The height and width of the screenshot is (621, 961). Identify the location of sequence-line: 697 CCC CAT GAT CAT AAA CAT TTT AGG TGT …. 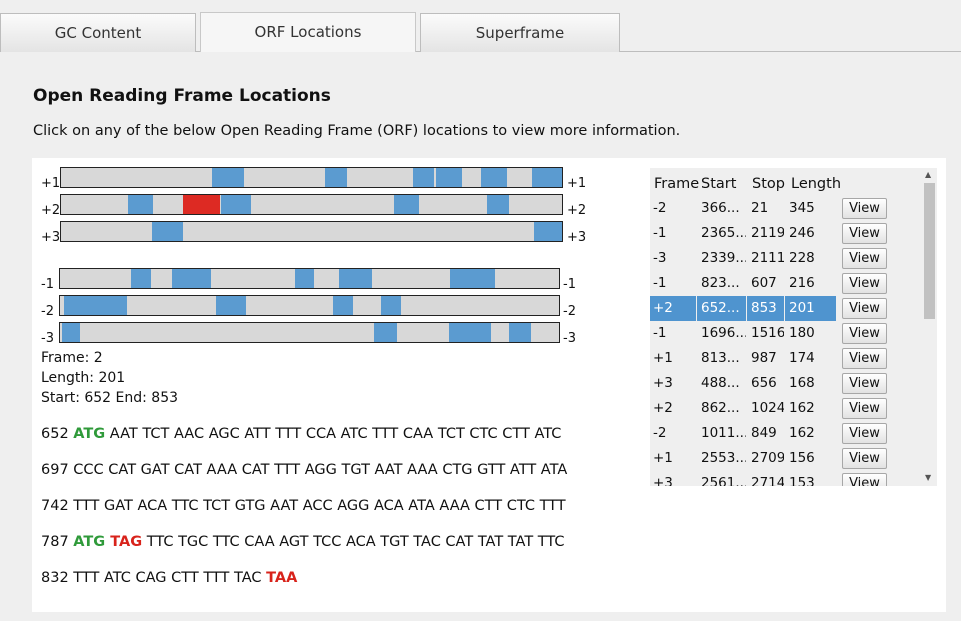
(304, 470).